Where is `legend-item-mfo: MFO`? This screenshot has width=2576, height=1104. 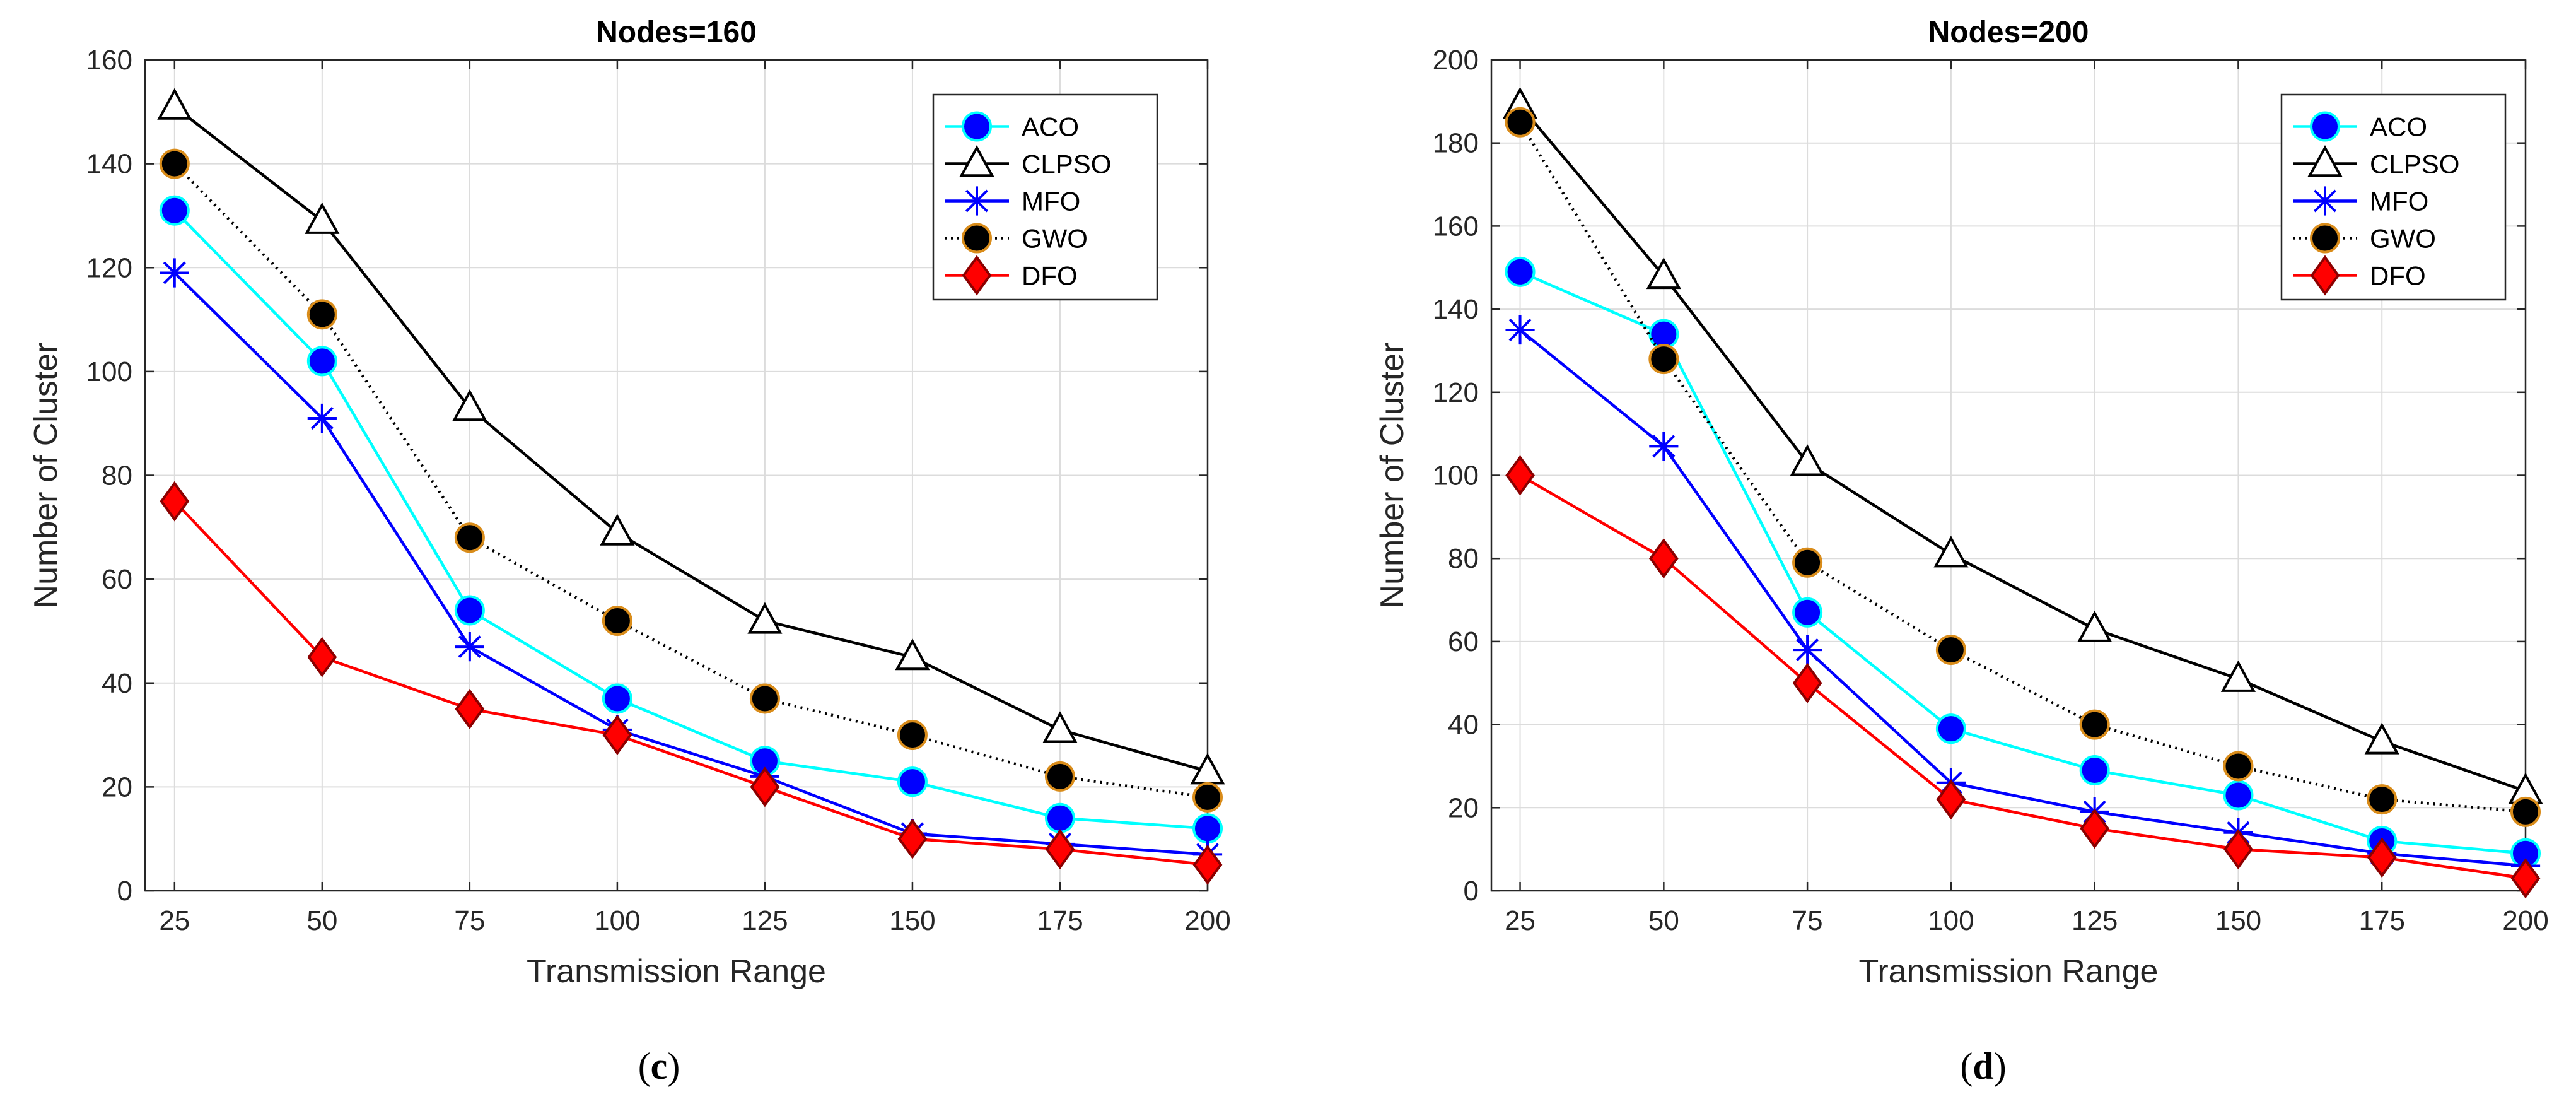
legend-item-mfo: MFO is located at coordinates (2360, 201).